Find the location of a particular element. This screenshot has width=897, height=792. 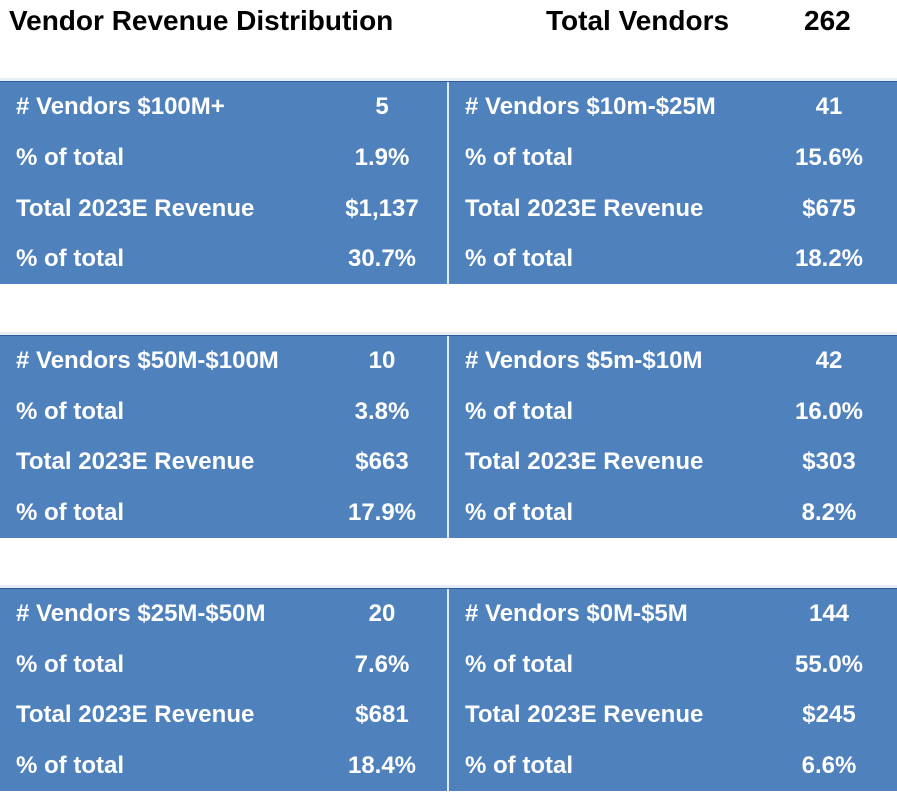

vendors-pct-row: % of total 3.8% is located at coordinates (223, 412).